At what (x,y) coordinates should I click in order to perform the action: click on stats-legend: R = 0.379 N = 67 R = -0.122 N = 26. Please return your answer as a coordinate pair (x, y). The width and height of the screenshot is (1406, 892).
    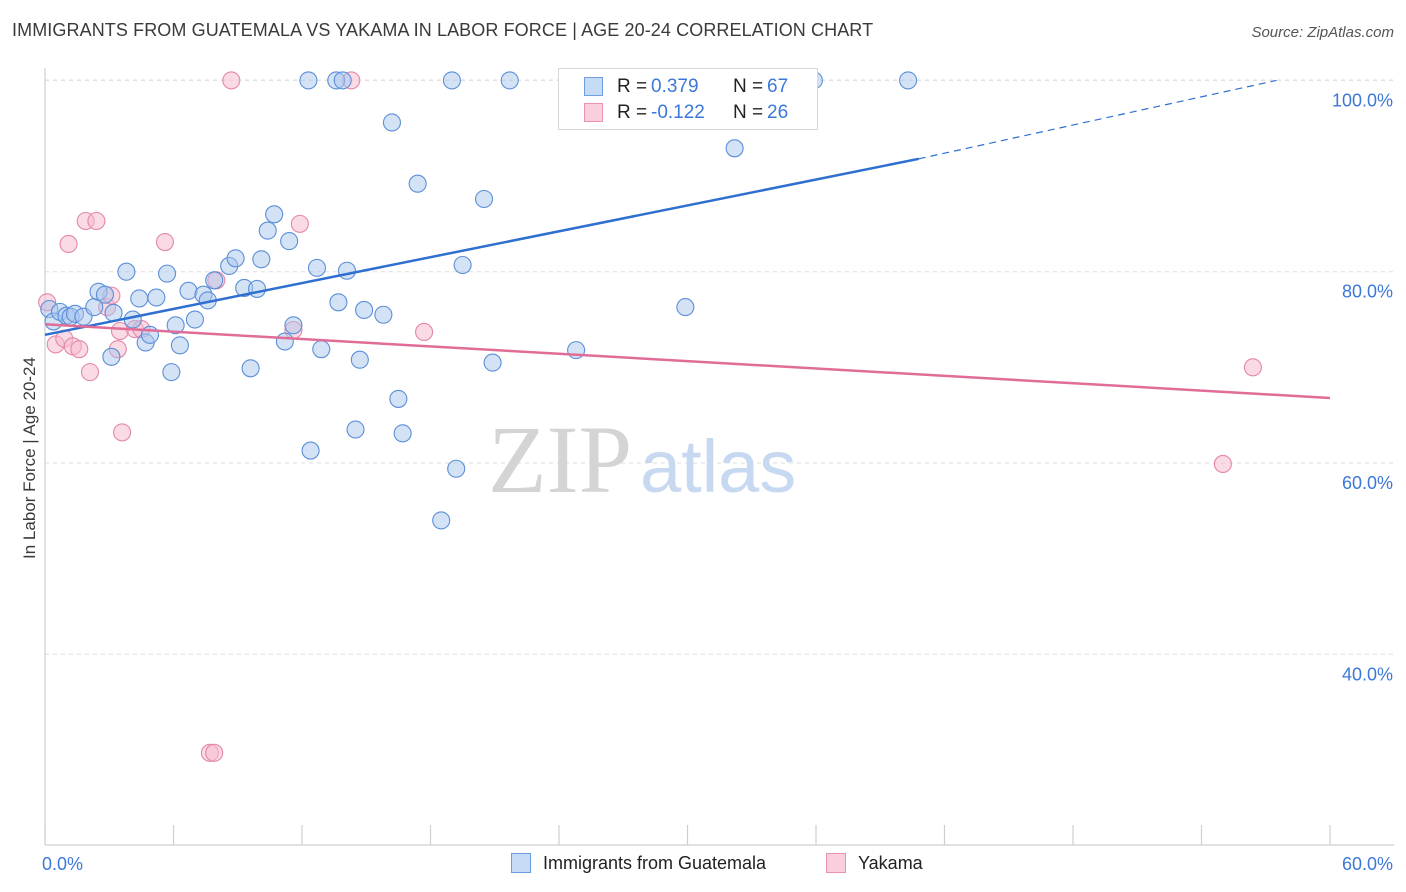
    Looking at the image, I should click on (688, 99).